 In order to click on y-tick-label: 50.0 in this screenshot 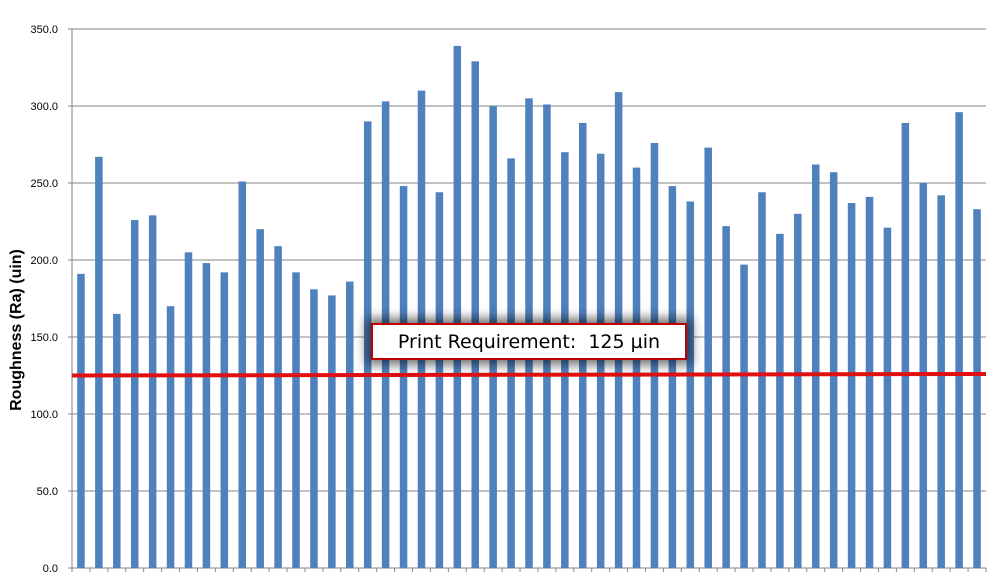, I will do `click(47, 492)`.